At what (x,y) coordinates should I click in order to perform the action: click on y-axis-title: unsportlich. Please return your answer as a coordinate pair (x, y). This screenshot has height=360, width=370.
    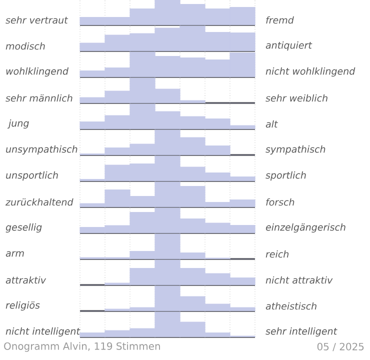
    Looking at the image, I should click on (32, 176).